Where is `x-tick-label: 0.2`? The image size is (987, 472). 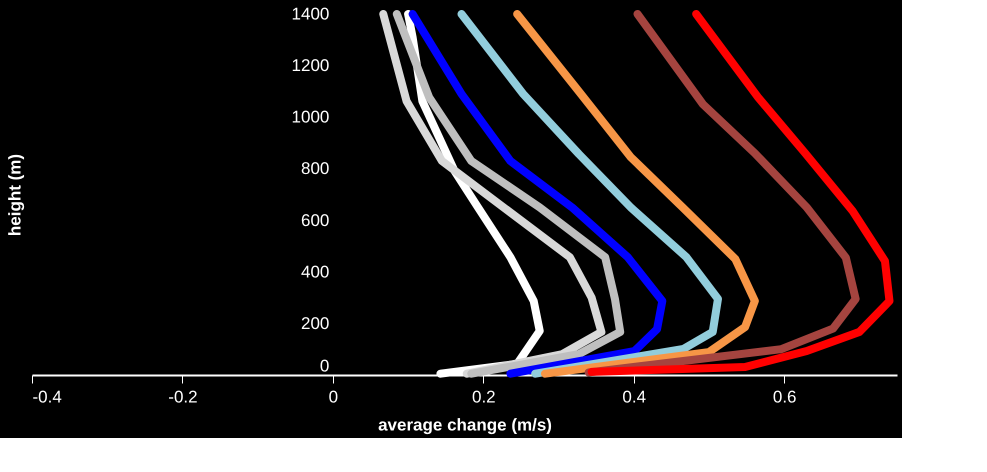 x-tick-label: 0.2 is located at coordinates (484, 397).